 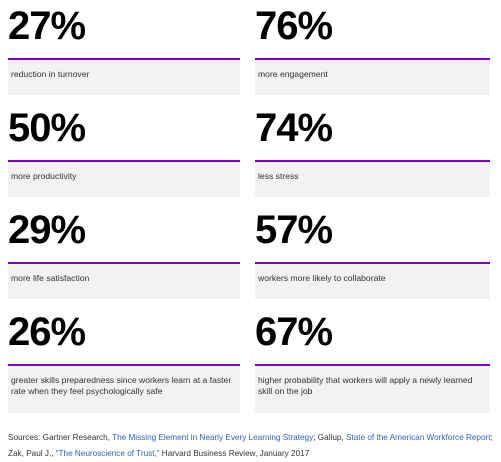 I want to click on stat-number: 29%, so click(x=47, y=230).